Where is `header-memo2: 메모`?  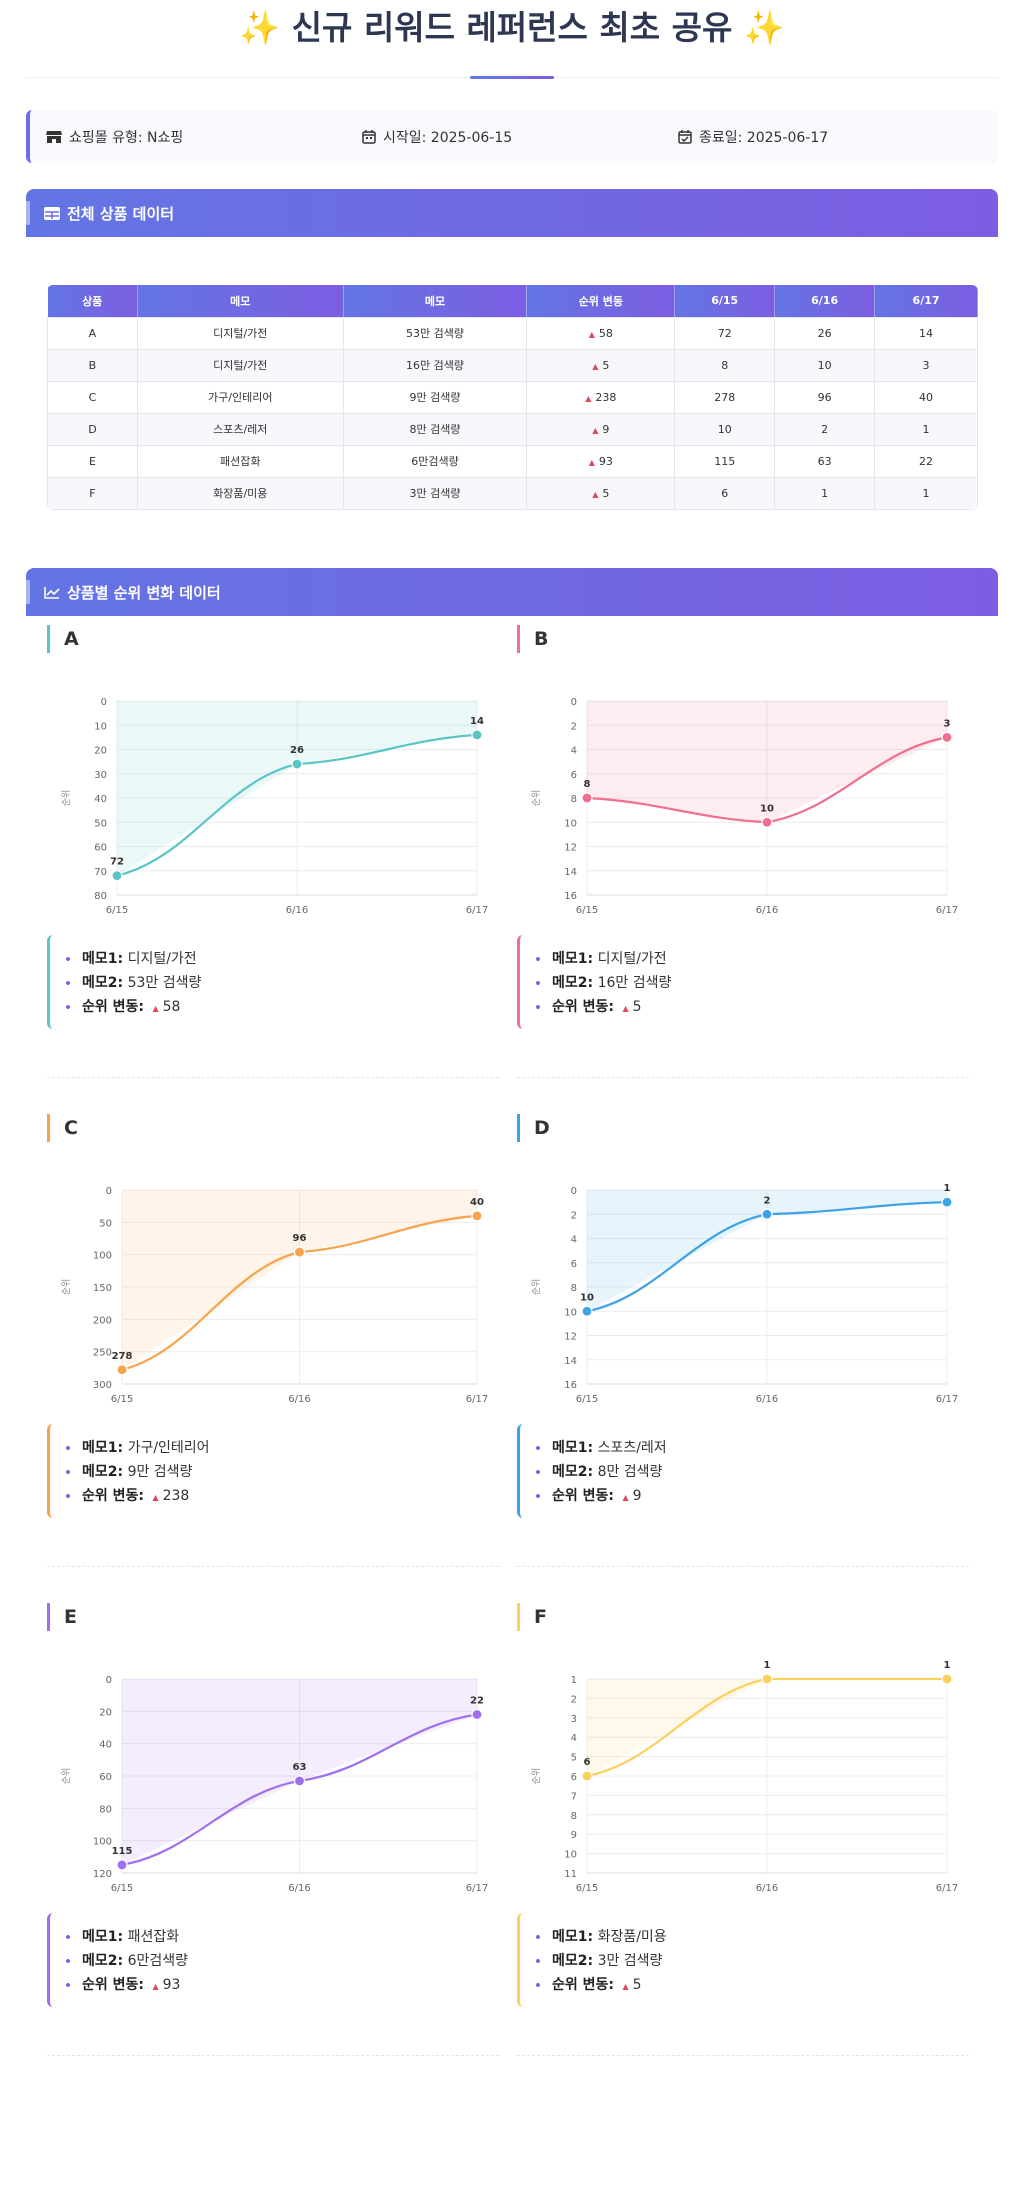
header-memo2: 메모 is located at coordinates (435, 301).